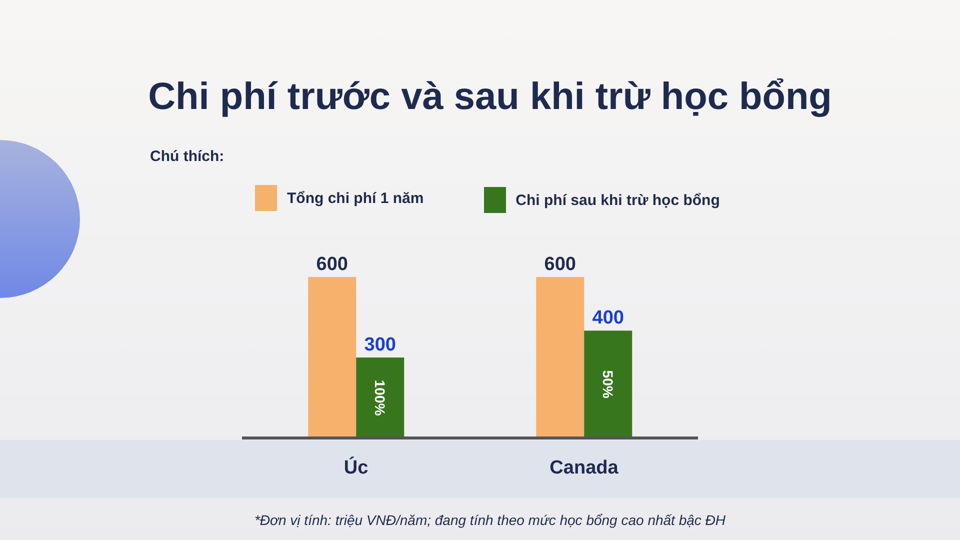 The image size is (960, 540). I want to click on data-label: 400, so click(608, 318).